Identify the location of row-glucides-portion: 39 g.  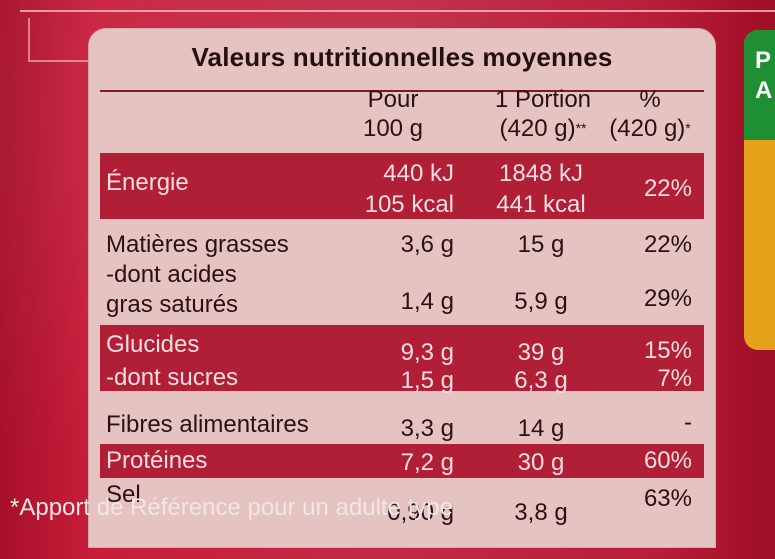
(541, 352).